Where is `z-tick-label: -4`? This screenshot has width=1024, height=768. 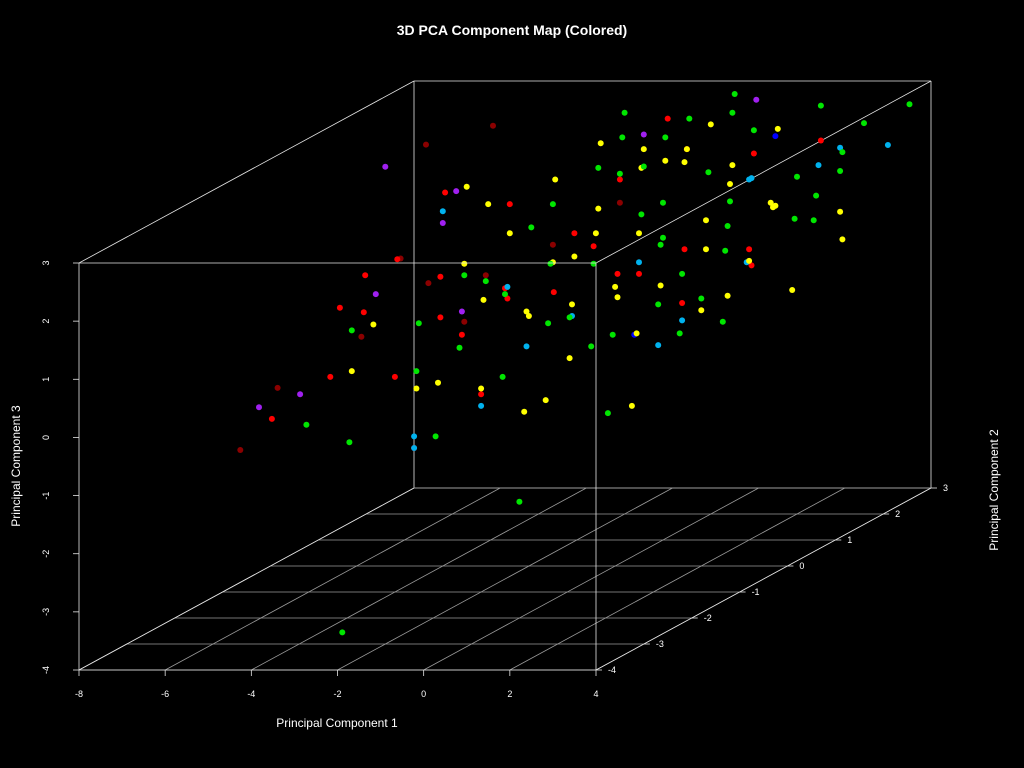
z-tick-label: -4 is located at coordinates (46, 670).